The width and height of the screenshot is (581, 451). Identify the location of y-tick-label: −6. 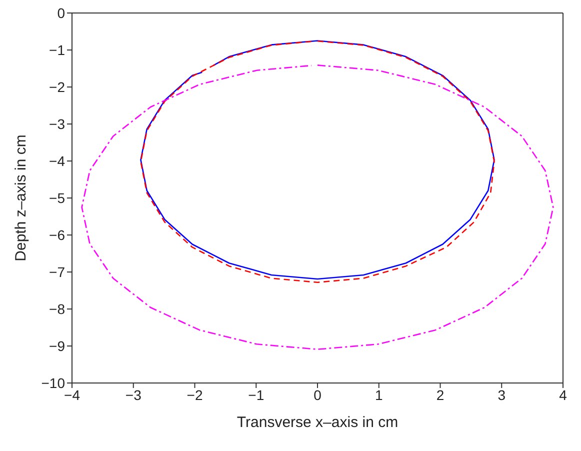
(57, 234).